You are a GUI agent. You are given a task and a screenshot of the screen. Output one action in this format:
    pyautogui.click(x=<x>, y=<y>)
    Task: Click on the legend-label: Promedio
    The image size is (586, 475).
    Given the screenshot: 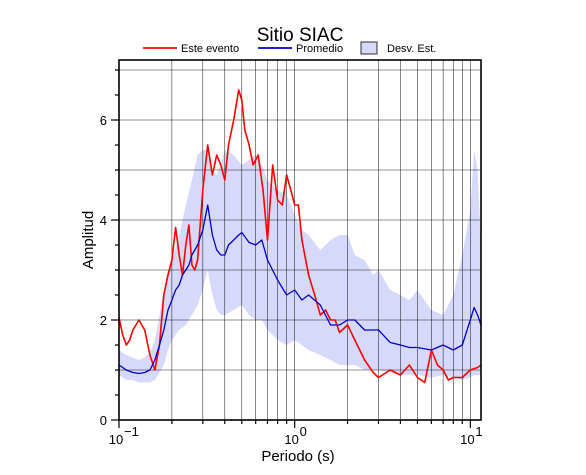 What is the action you would take?
    pyautogui.click(x=319, y=49)
    